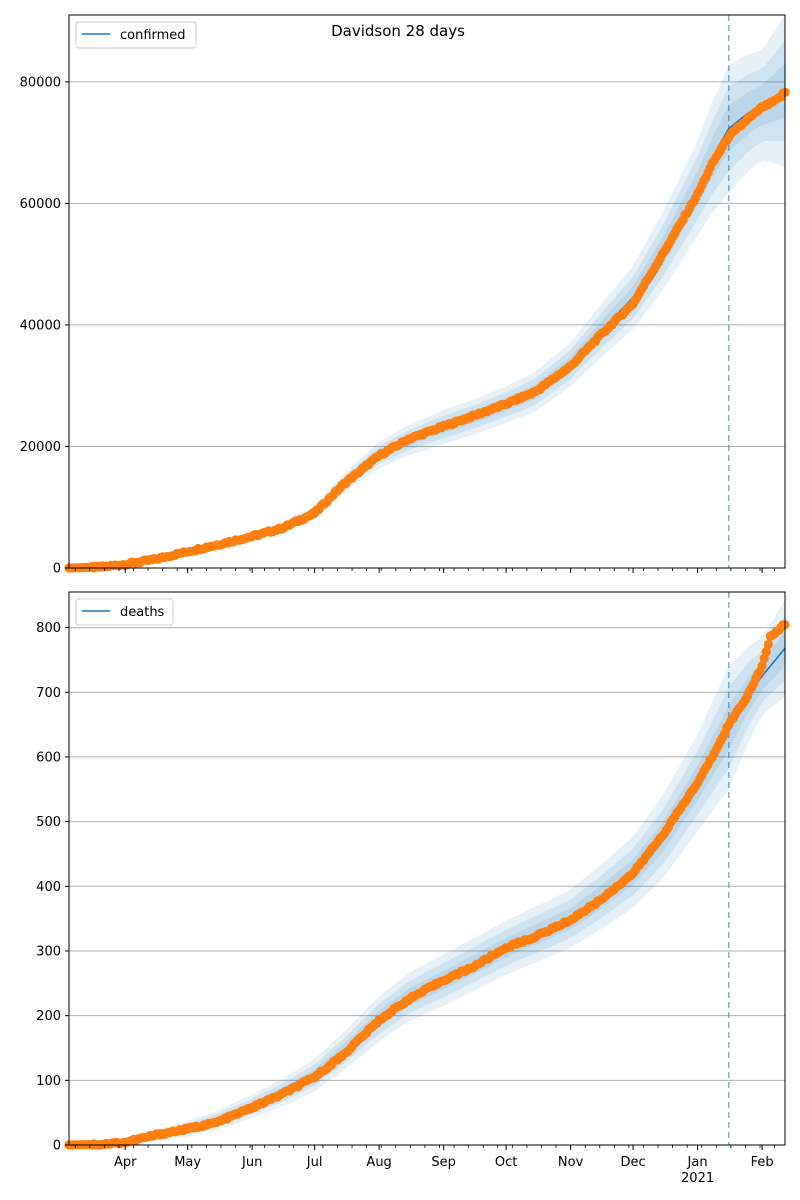 Image resolution: width=800 pixels, height=1200 pixels. What do you see at coordinates (506, 1162) in the screenshot?
I see `month-tick-label: Oct` at bounding box center [506, 1162].